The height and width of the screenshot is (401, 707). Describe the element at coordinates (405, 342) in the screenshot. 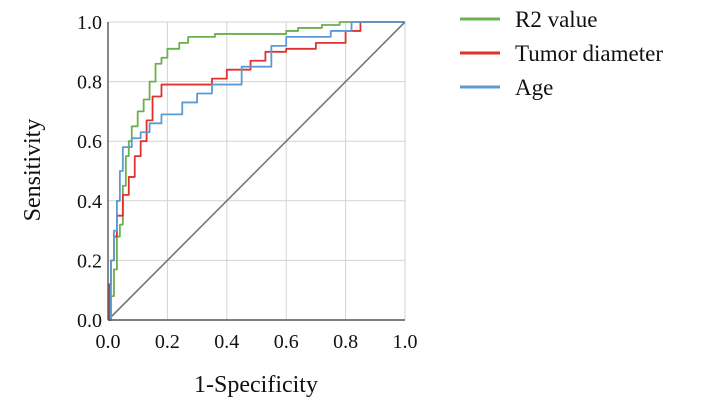

I see `x-tick-label: 1.0` at that location.